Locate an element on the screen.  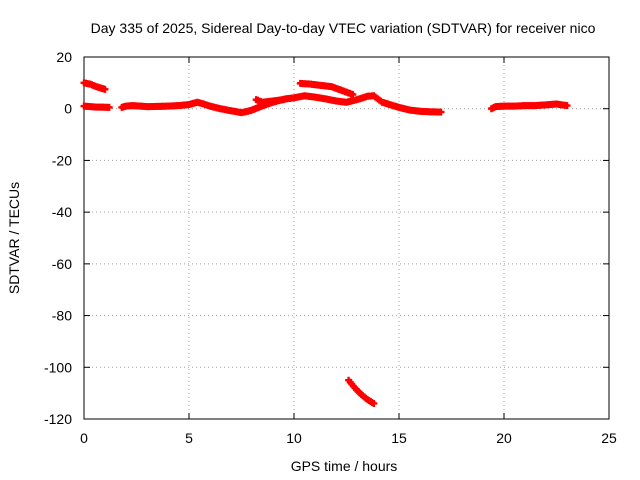
y-tick-label: -20 is located at coordinates (62, 160).